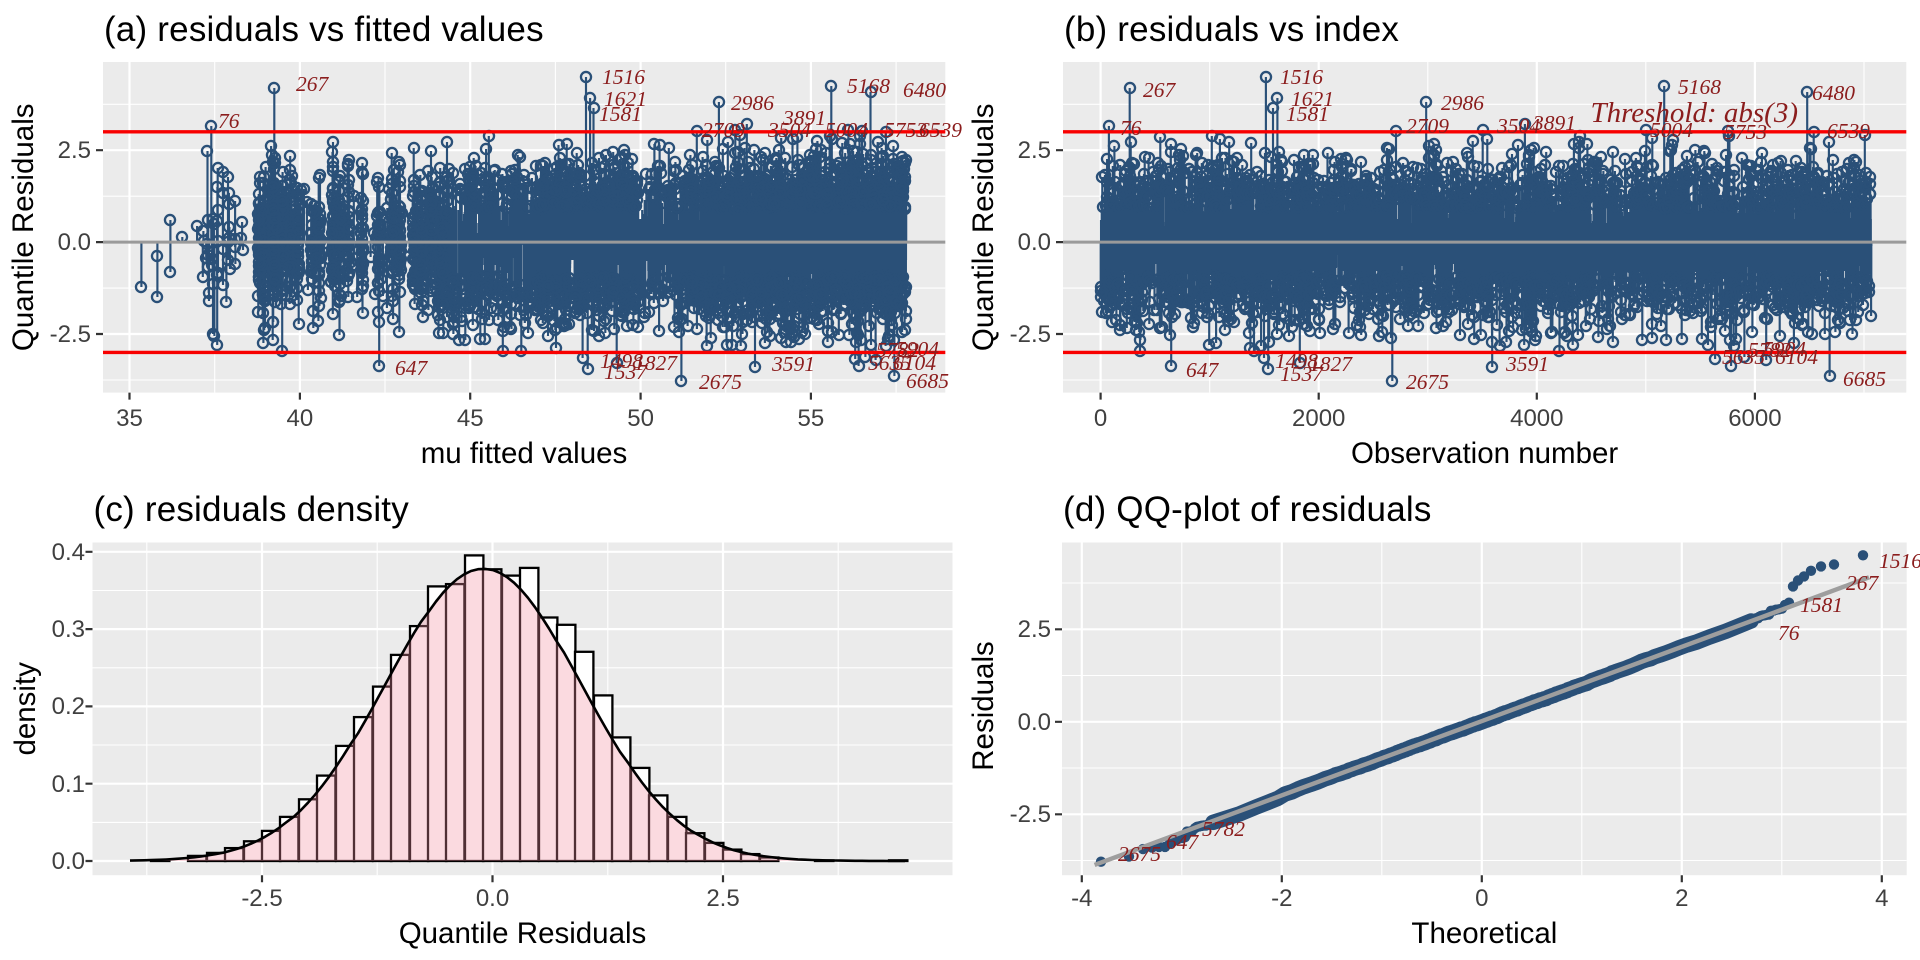 The height and width of the screenshot is (960, 1920). Describe the element at coordinates (811, 418) in the screenshot. I see `svg-text: 55` at that location.